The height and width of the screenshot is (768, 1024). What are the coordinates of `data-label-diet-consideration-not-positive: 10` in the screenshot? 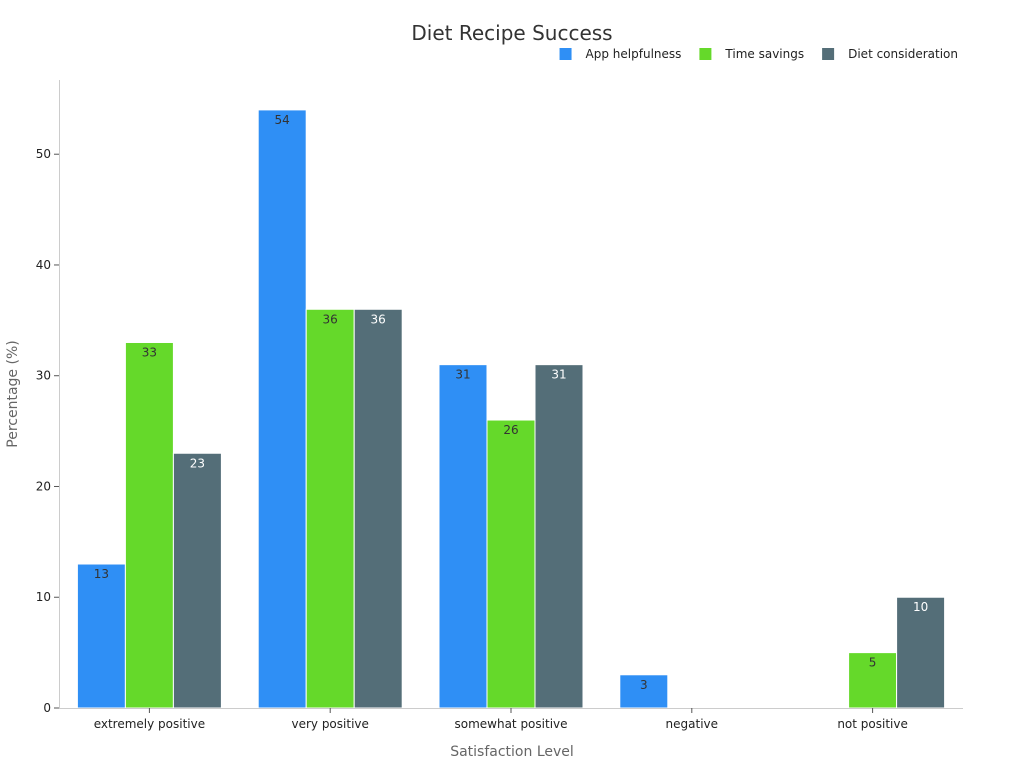 It's located at (920, 607).